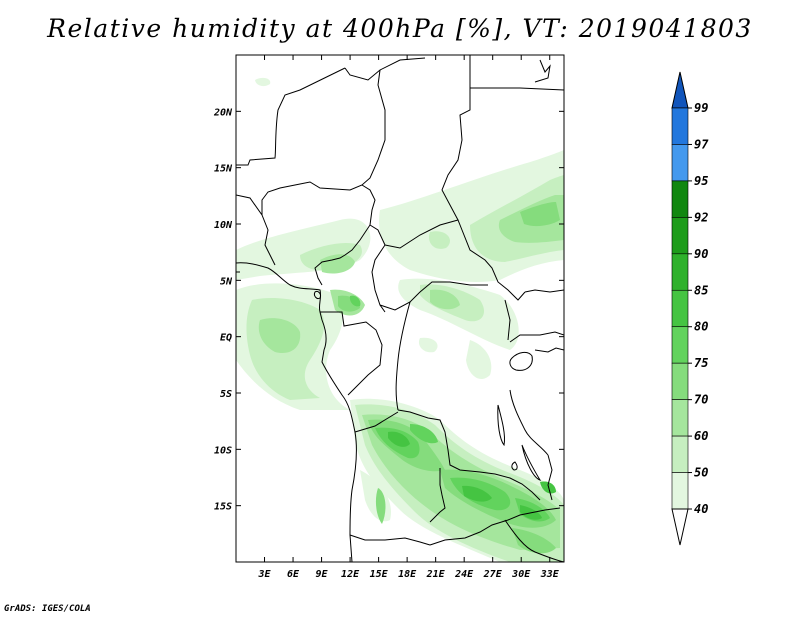  I want to click on lon-tick-label: 30E, so click(521, 574).